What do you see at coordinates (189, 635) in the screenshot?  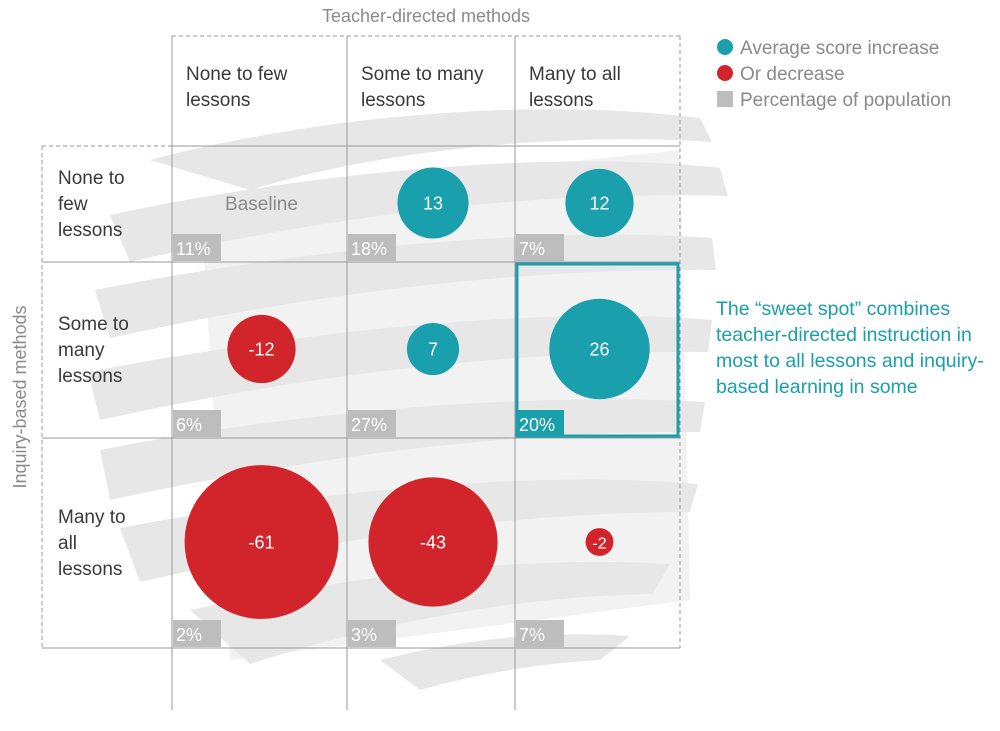 I see `cell-r3-c1-population-label: 2%` at bounding box center [189, 635].